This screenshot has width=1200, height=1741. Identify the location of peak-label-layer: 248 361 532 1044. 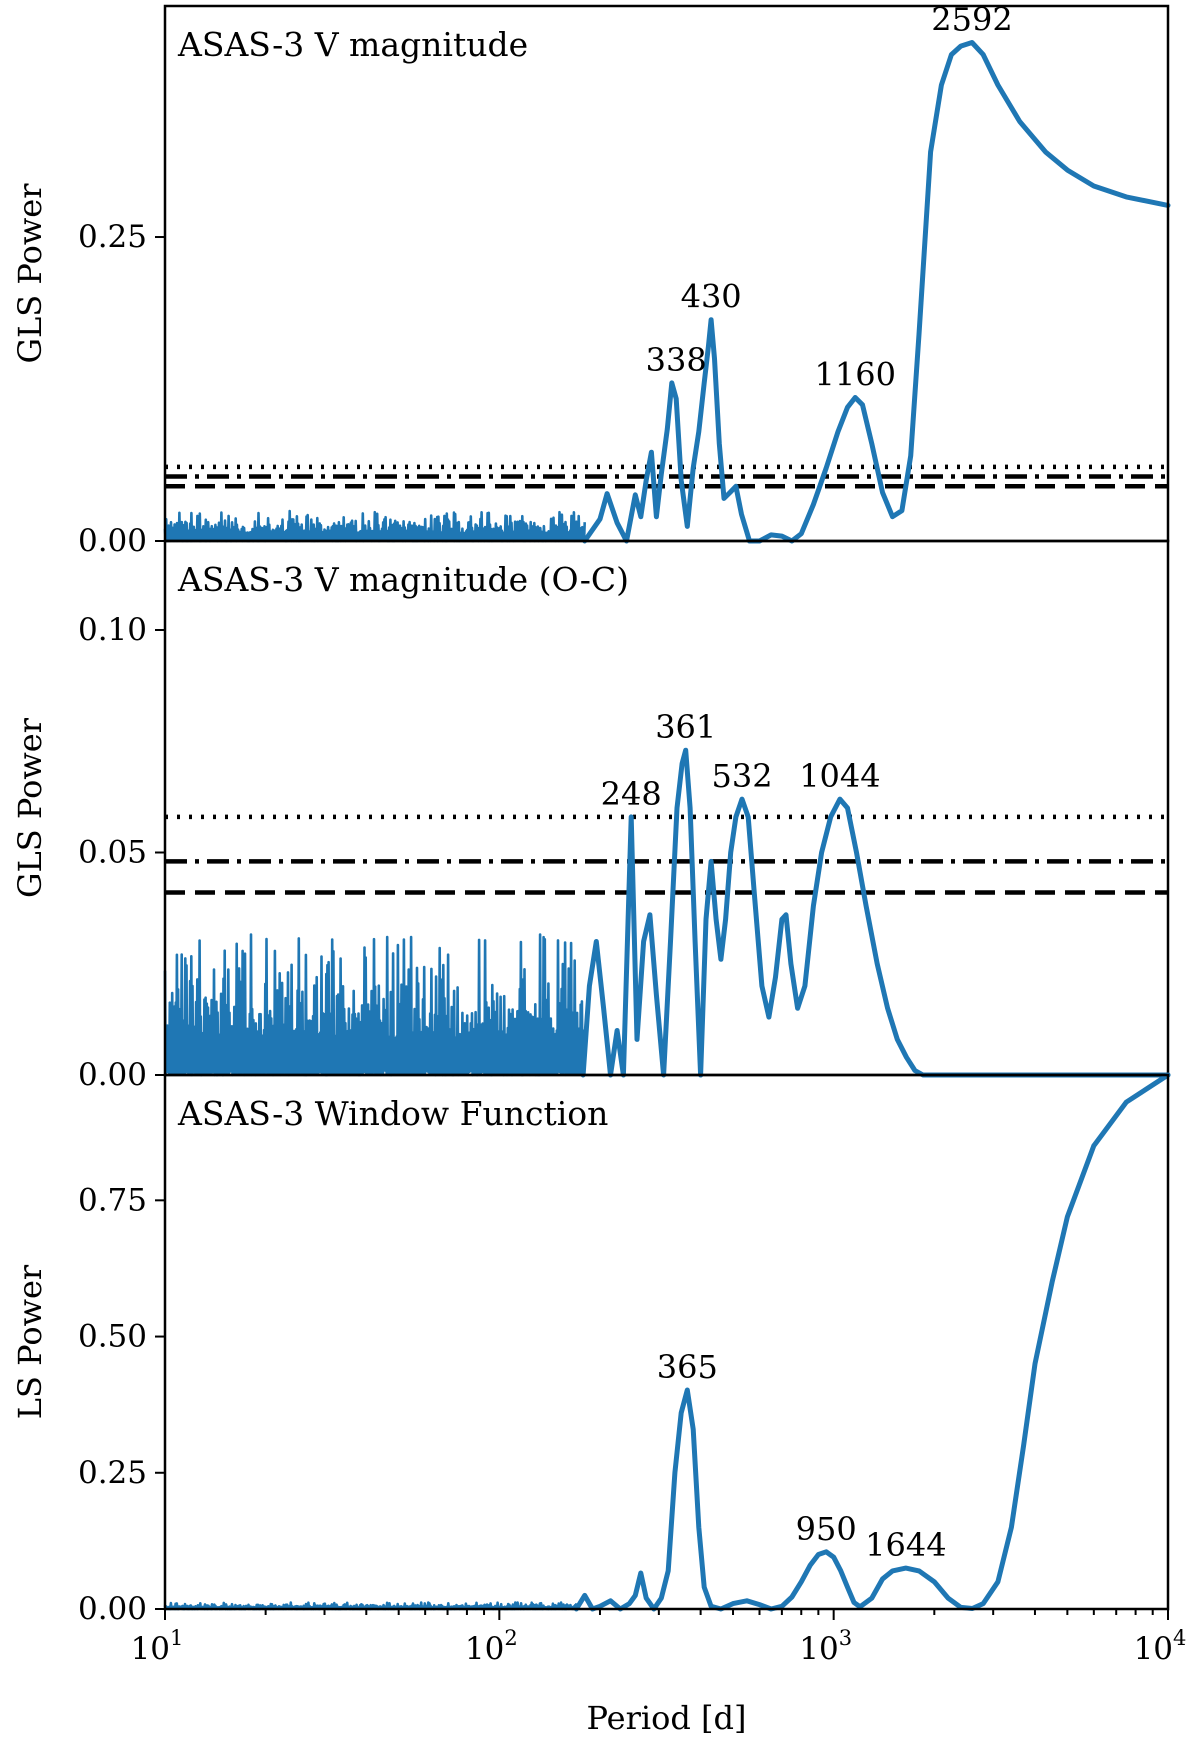
(741, 760).